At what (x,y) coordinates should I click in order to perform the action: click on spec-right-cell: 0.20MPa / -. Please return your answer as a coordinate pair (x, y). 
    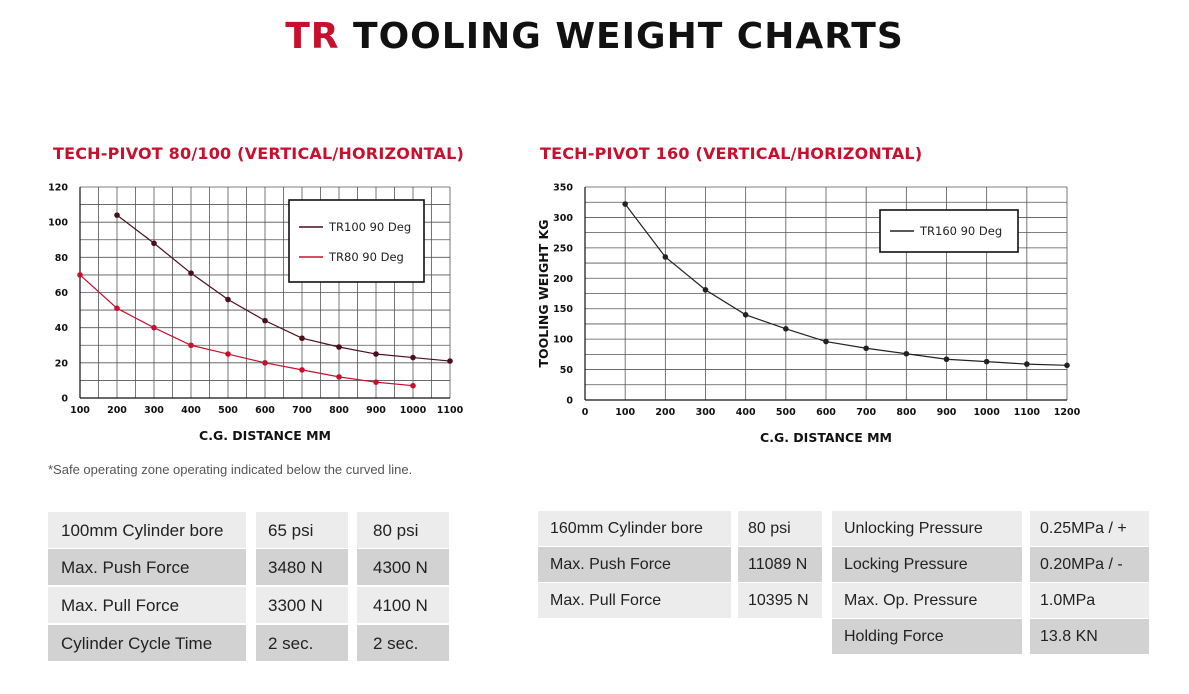
    Looking at the image, I should click on (1089, 564).